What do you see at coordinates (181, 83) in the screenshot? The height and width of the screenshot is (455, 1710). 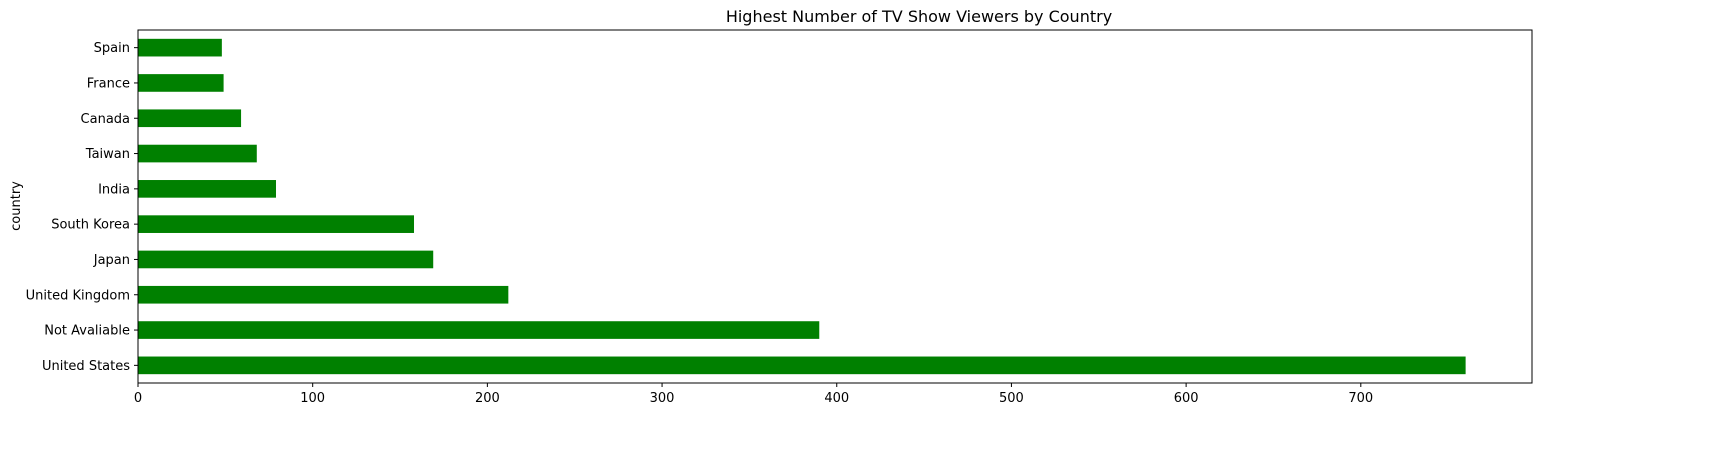 I see `bar-france` at bounding box center [181, 83].